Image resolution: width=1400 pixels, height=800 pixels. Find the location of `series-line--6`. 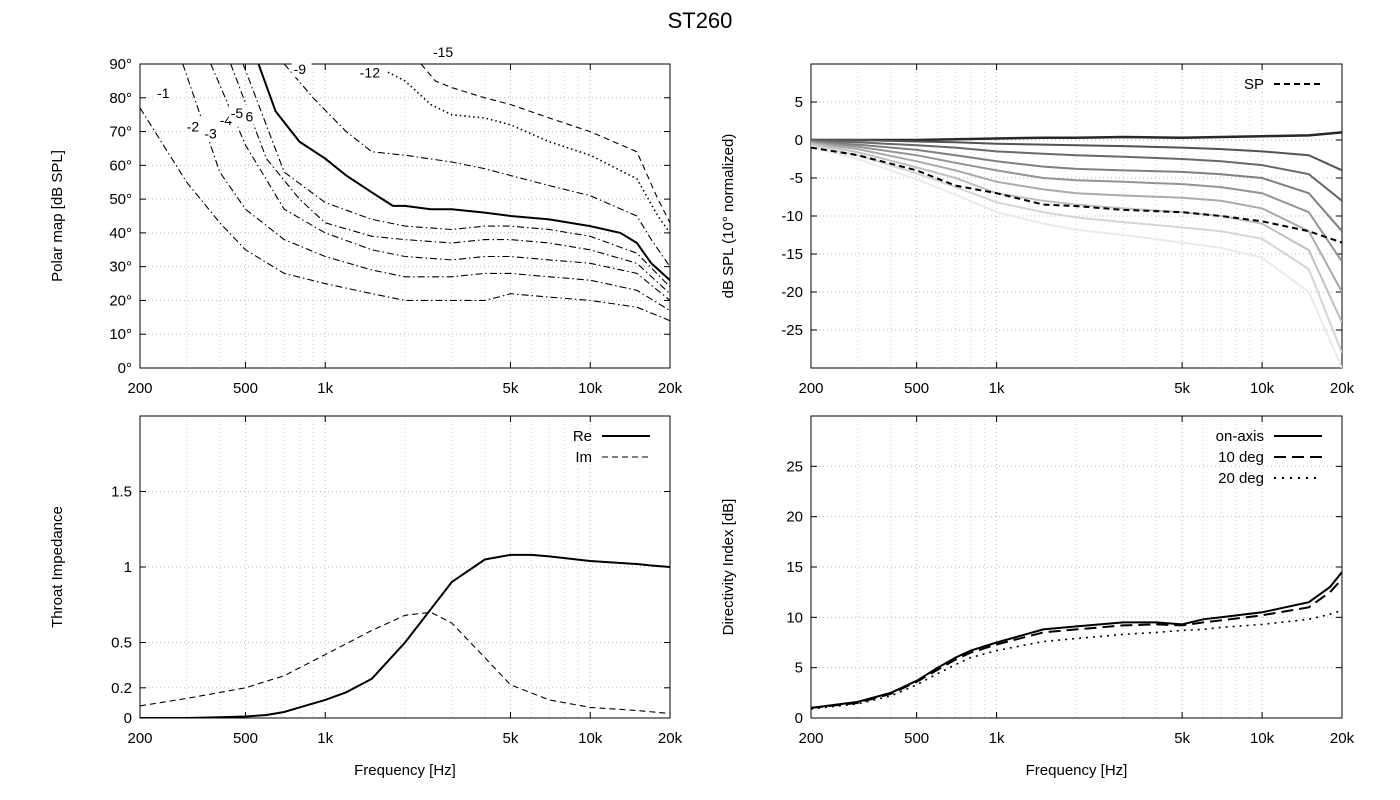

series-line--6 is located at coordinates (463, 172).